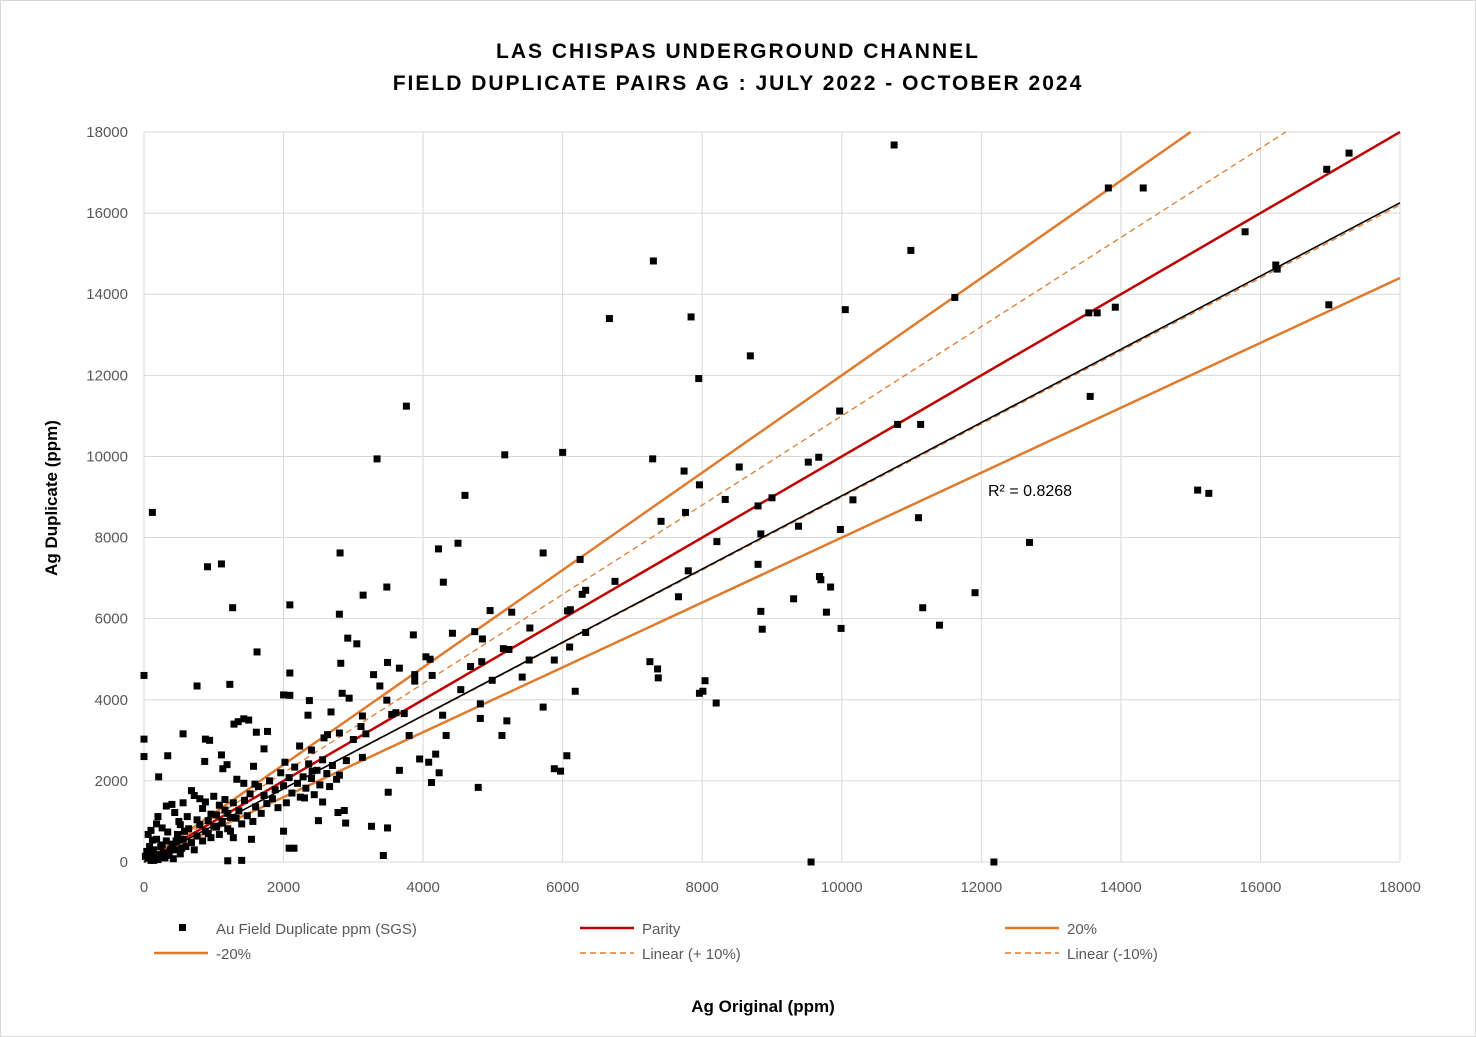  What do you see at coordinates (111, 700) in the screenshot?
I see `y-tick-label: 4000` at bounding box center [111, 700].